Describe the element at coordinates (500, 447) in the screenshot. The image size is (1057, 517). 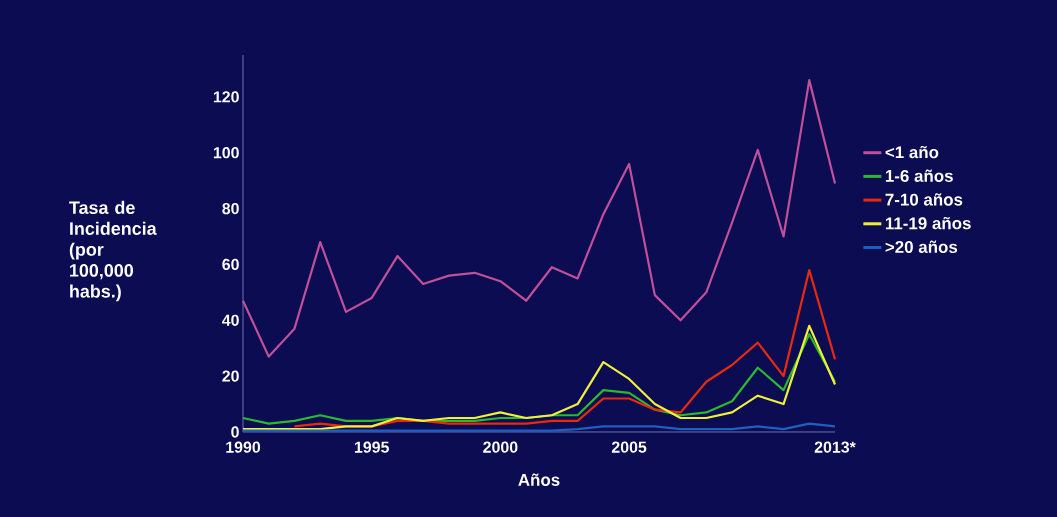
I see `x-tick-label: 2000` at that location.